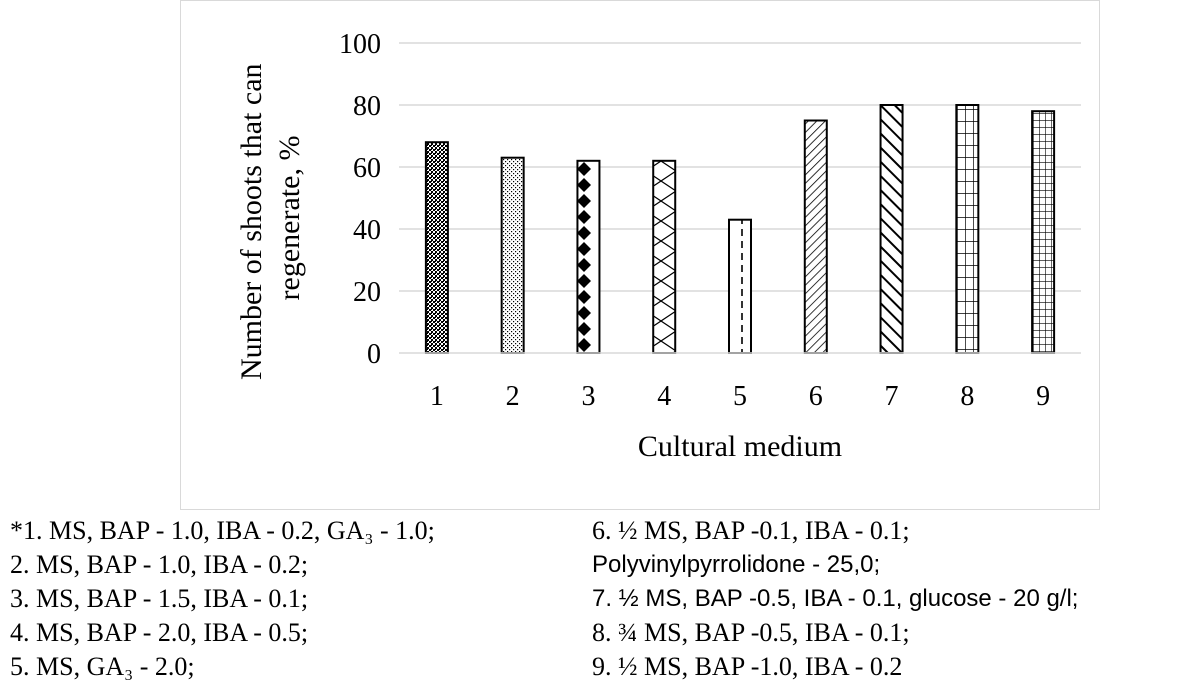 Image resolution: width=1200 pixels, height=693 pixels. Describe the element at coordinates (102, 666) in the screenshot. I see `caption-left-line-5: 5. MS, GA₃ - 2.0;` at that location.